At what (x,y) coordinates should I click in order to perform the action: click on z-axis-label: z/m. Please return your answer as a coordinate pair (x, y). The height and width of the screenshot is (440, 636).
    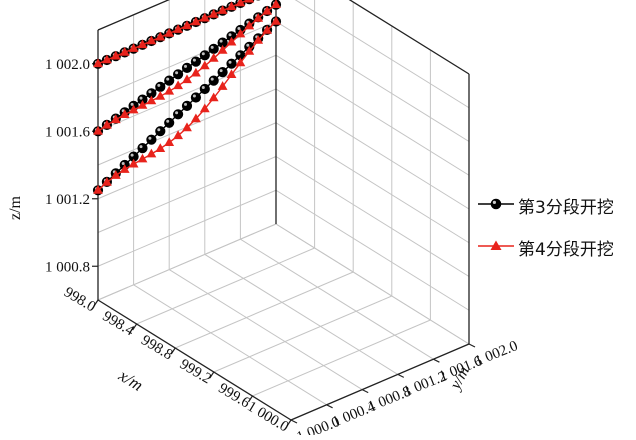
    Looking at the image, I should click on (15, 207).